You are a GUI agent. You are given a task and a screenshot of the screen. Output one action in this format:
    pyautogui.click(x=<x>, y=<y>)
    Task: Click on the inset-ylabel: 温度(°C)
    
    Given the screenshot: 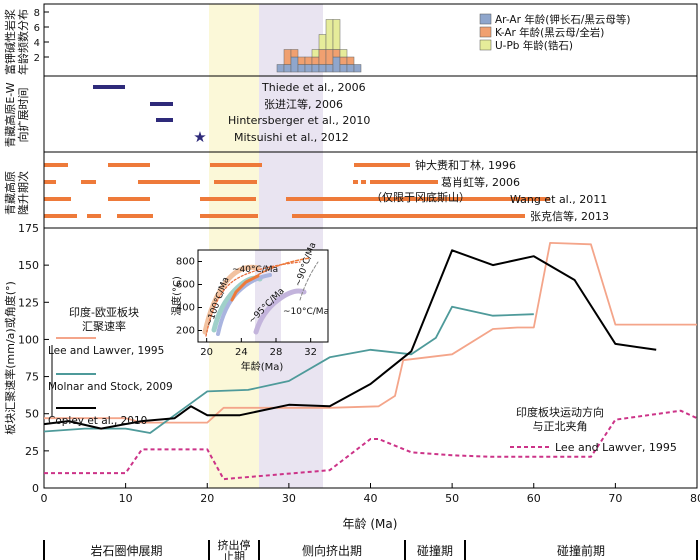 What is the action you would take?
    pyautogui.click(x=176, y=296)
    